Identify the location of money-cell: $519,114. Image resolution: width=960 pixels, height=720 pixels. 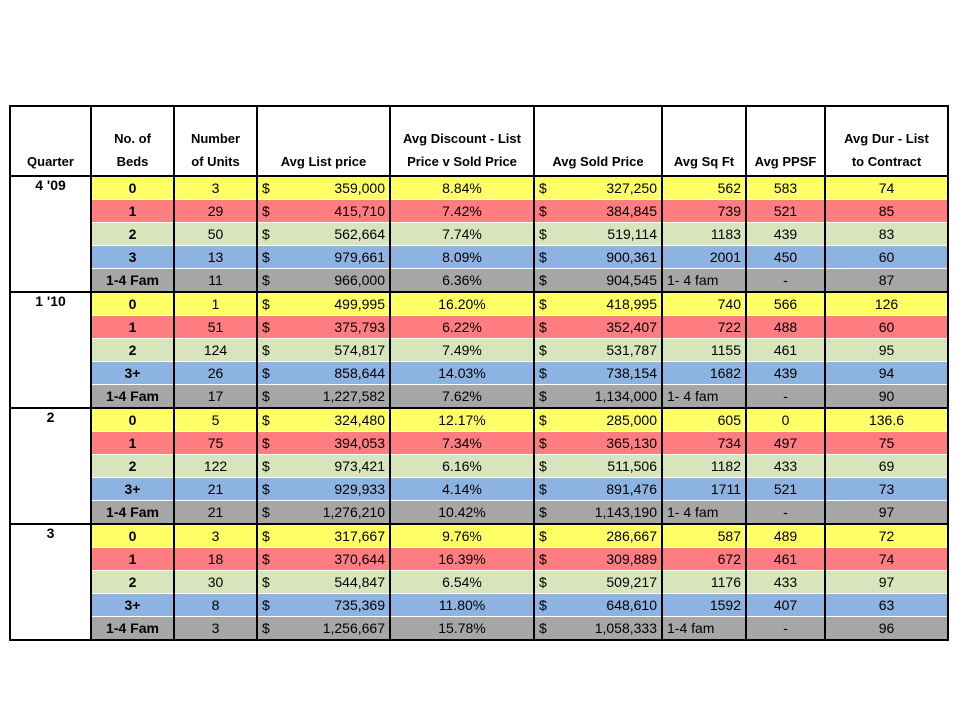
(598, 234).